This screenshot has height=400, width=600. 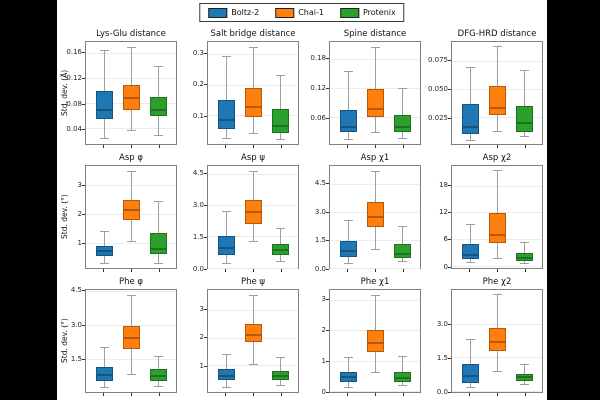 What do you see at coordinates (245, 12) in the screenshot?
I see `legend-label-boltz2: Boltz-2` at bounding box center [245, 12].